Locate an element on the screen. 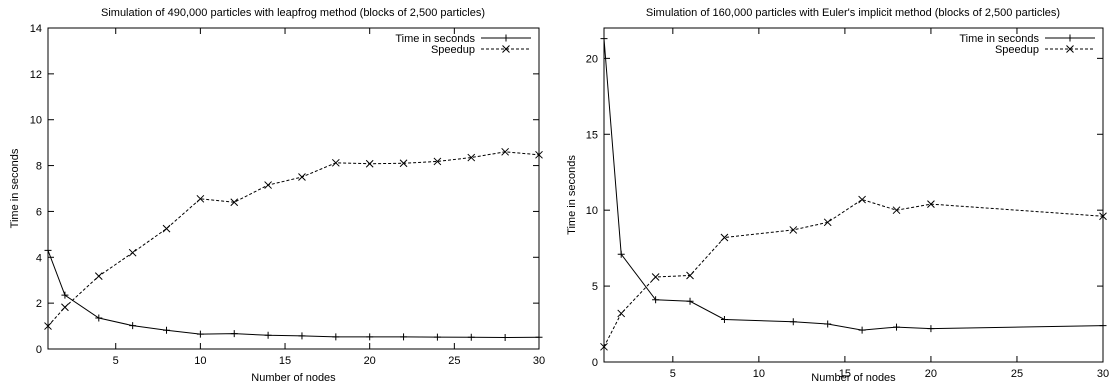 The width and height of the screenshot is (1109, 391). series-time-in-seconds is located at coordinates (293, 294).